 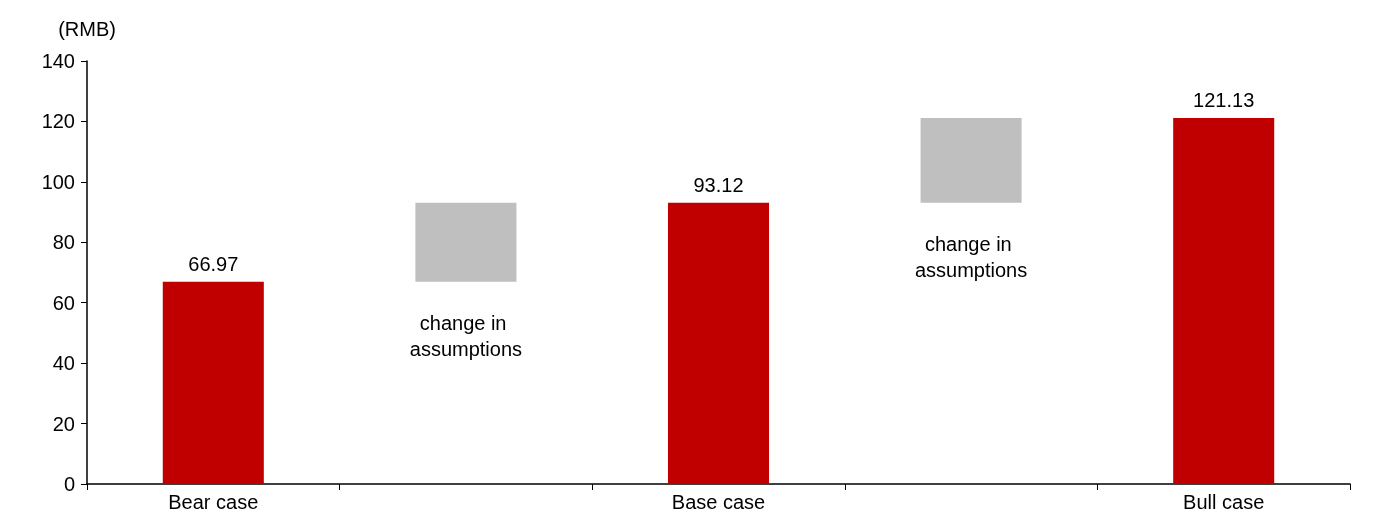 I want to click on y-tick-label: 40, so click(x=63, y=363).